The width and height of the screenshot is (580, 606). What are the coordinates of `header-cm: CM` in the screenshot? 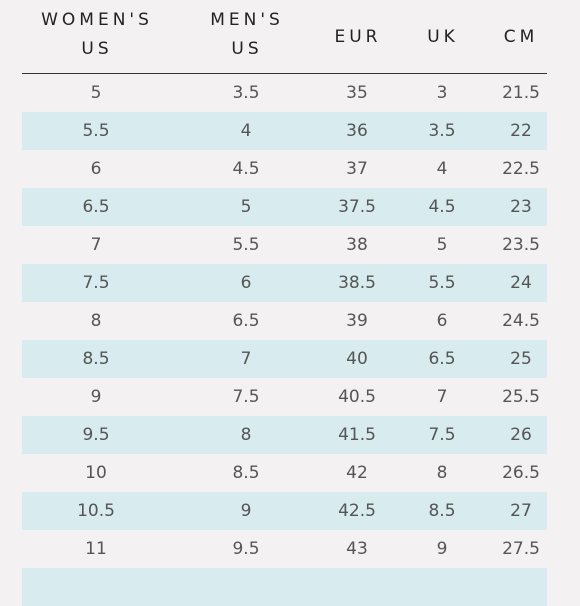 It's located at (521, 37).